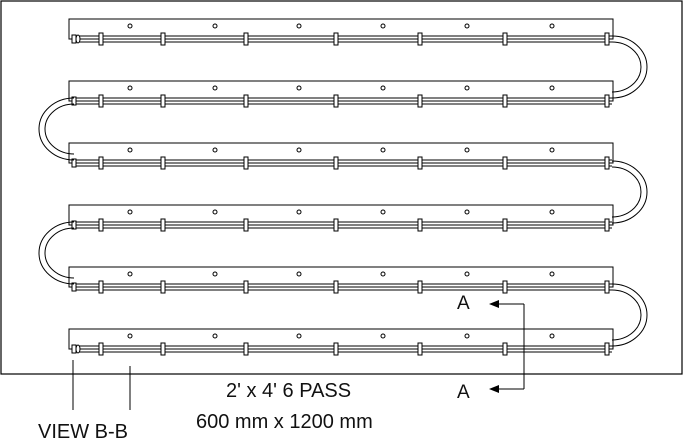  Describe the element at coordinates (83, 432) in the screenshot. I see `view-label: VIEW B-B` at that location.